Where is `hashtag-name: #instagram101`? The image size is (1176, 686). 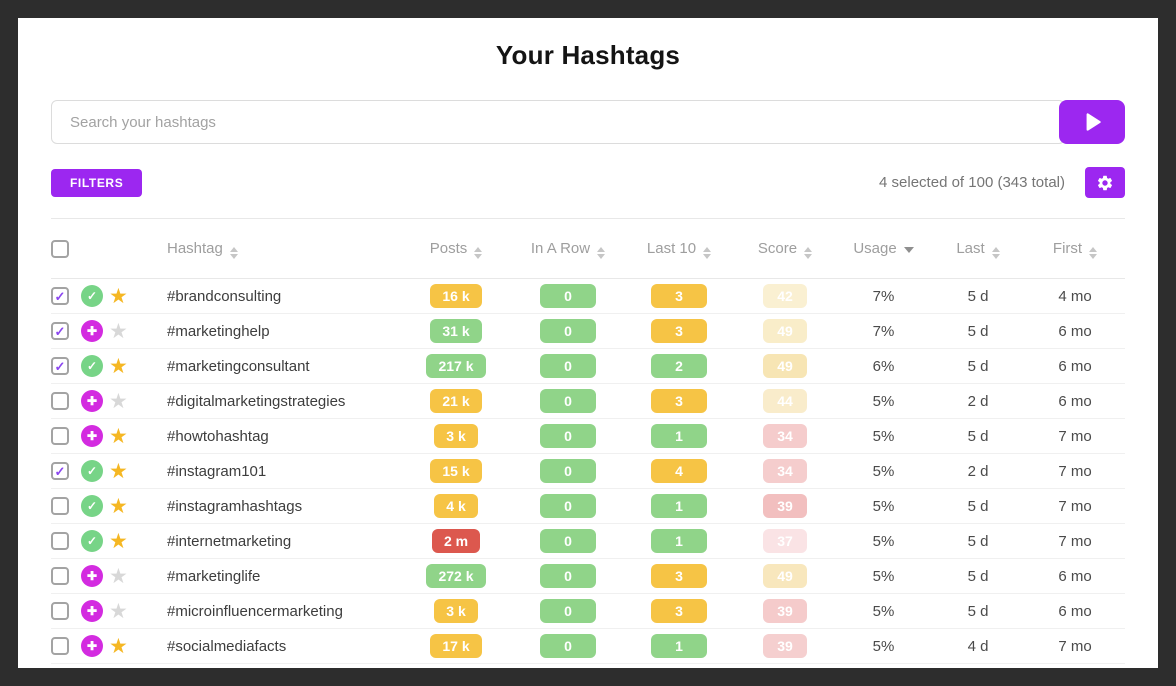
hashtag-name: #instagram101 is located at coordinates (217, 471).